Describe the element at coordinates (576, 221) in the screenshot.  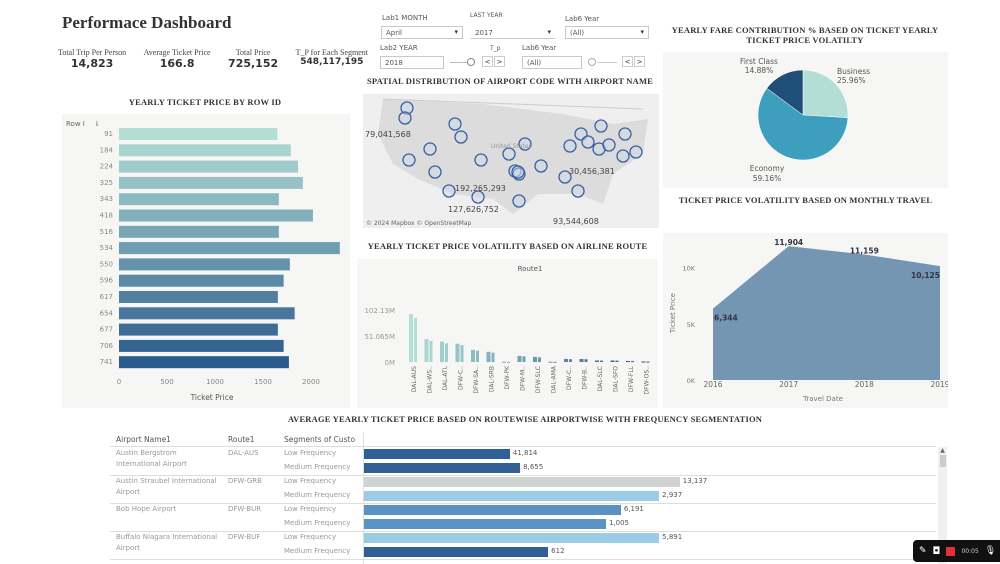
I see `map-label: 93,544,608` at that location.